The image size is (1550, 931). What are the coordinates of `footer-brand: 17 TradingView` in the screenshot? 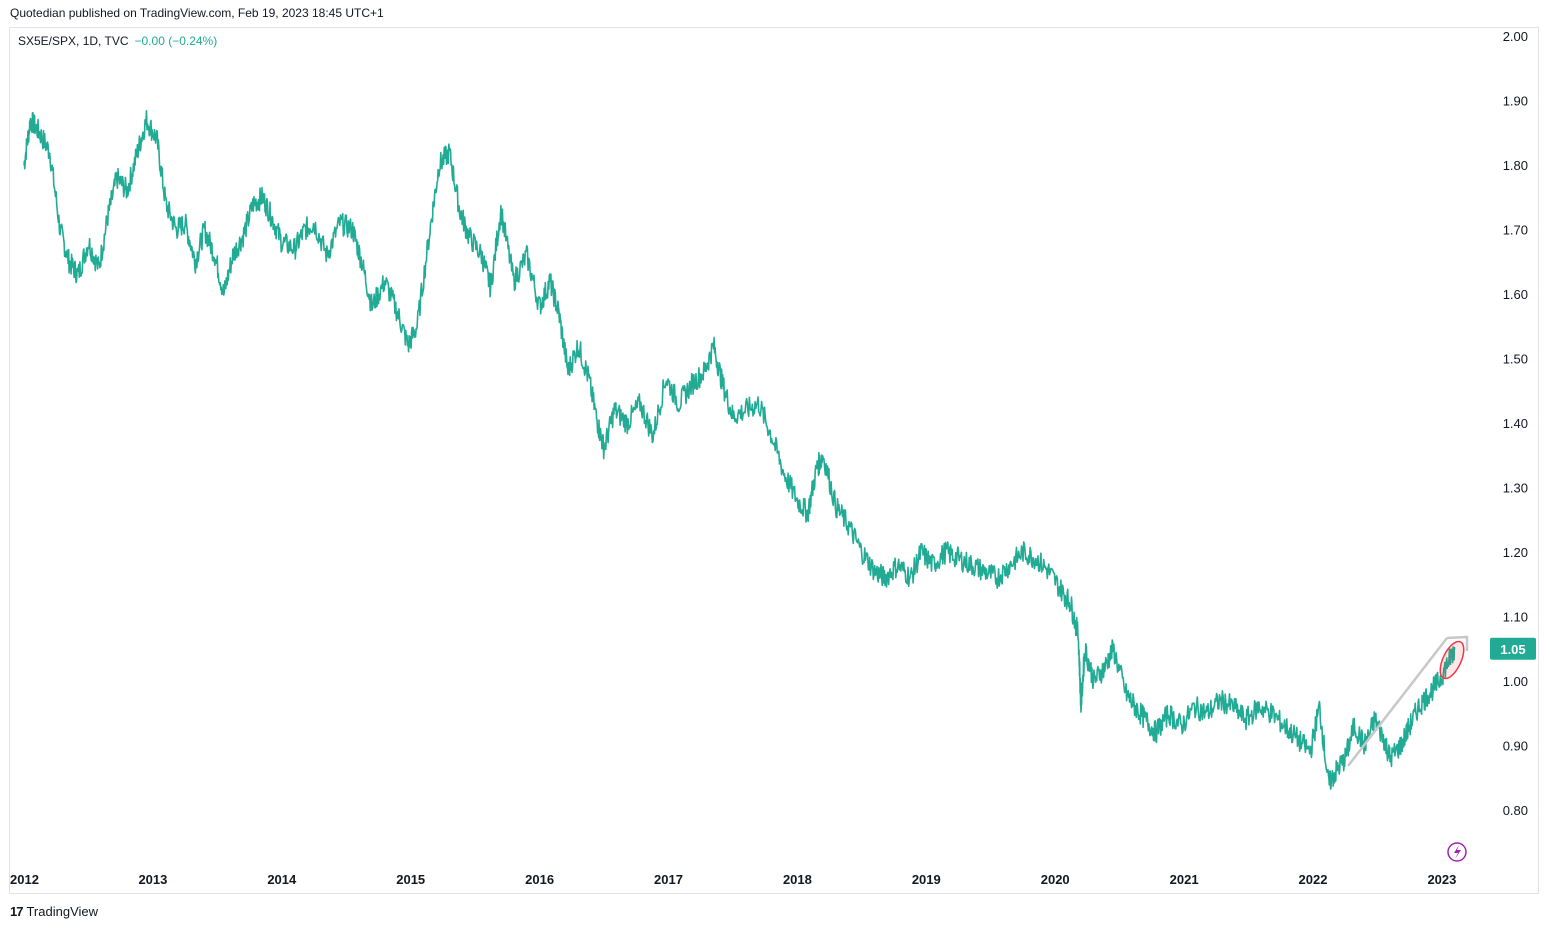 It's located at (54, 911).